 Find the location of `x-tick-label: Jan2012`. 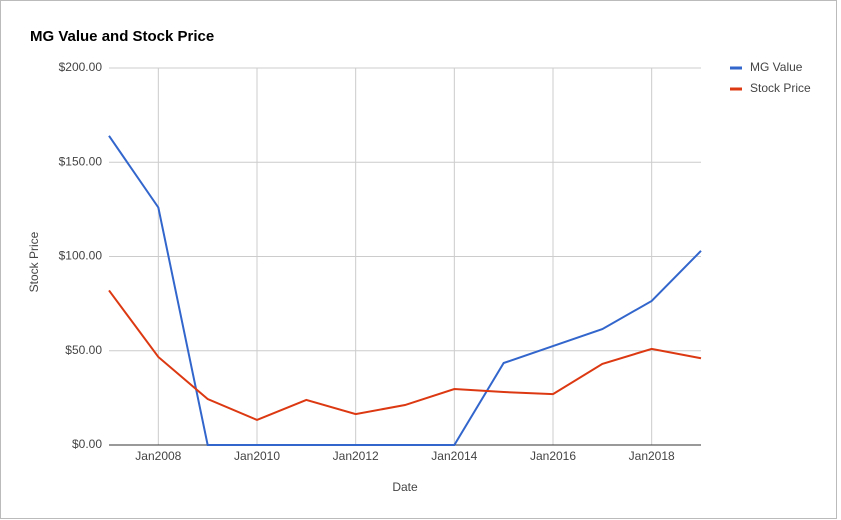

x-tick-label: Jan2012 is located at coordinates (356, 456).